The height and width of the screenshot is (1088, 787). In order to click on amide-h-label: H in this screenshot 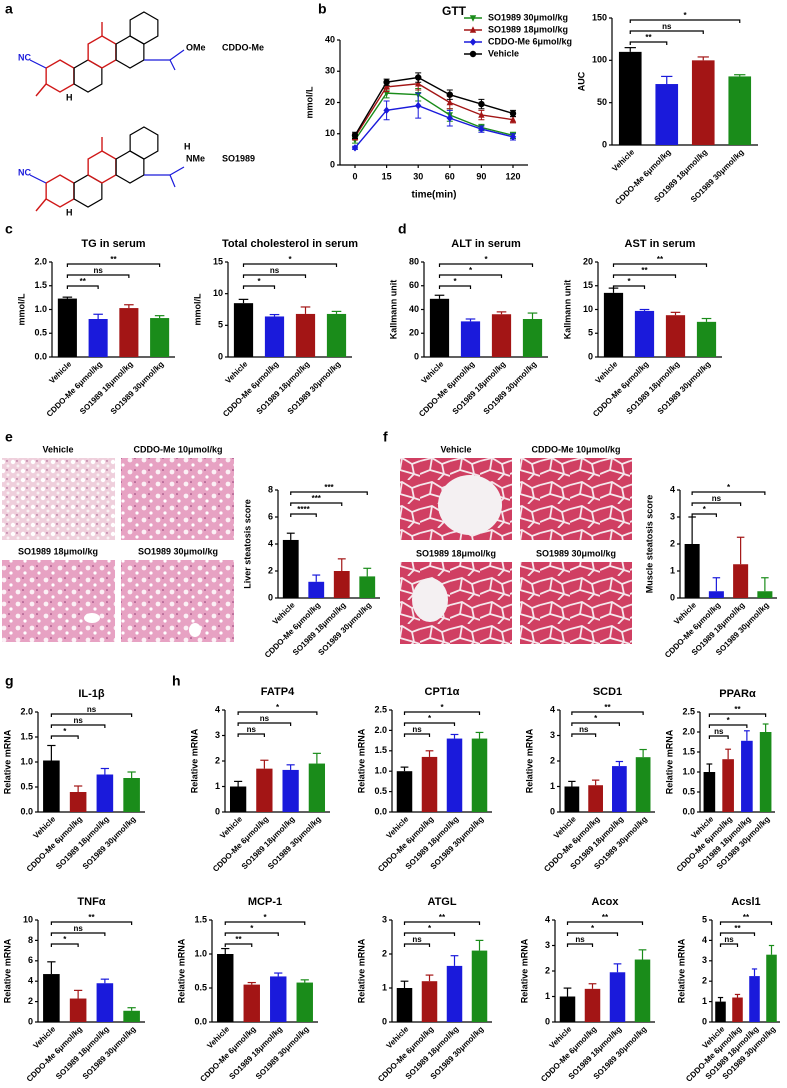, I will do `click(187, 146)`.